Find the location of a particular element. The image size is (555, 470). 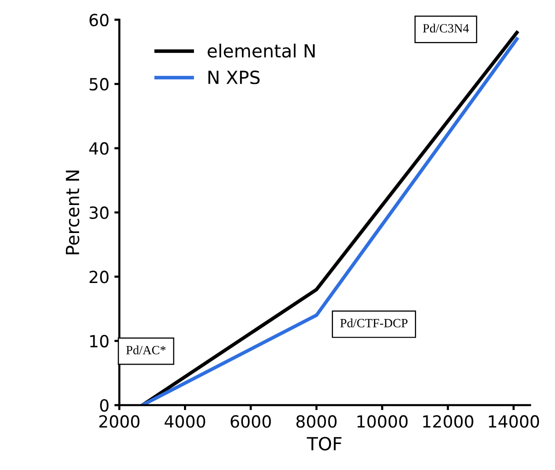

y-tick-label: 10 is located at coordinates (99, 341).